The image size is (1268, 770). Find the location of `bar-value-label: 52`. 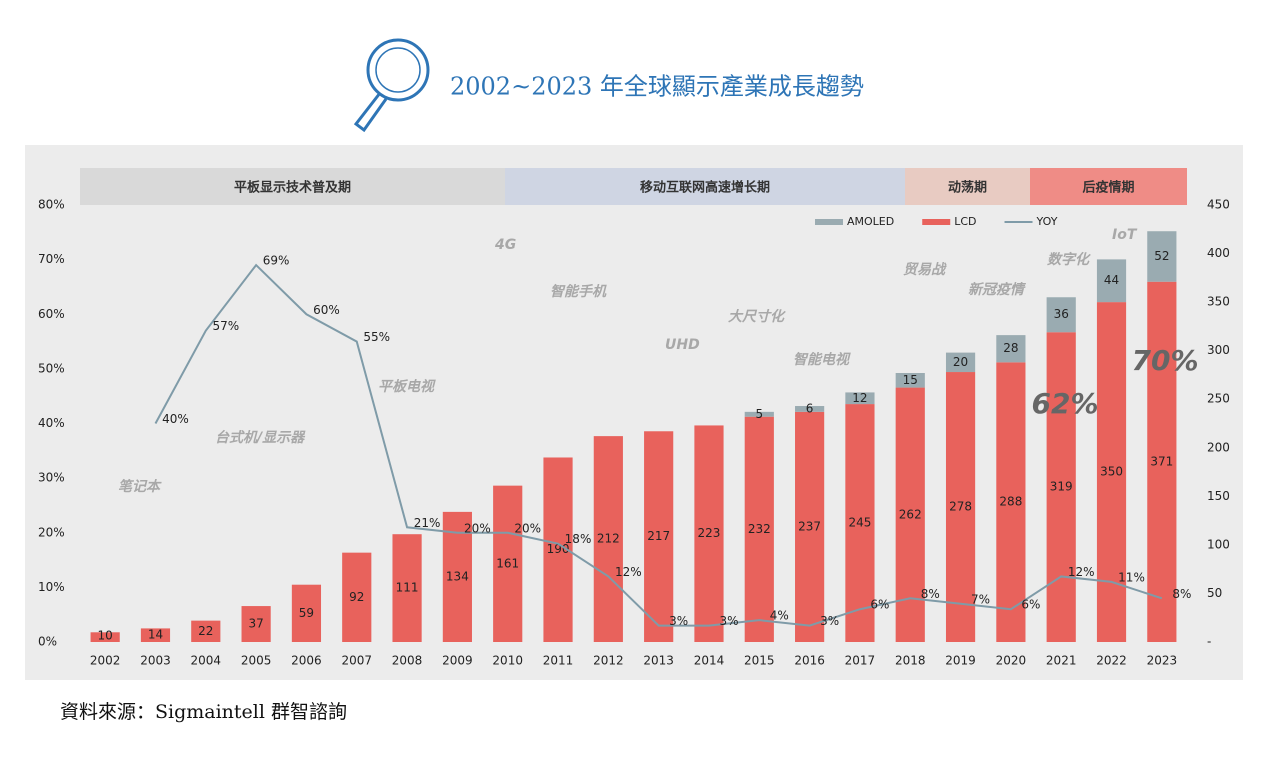

bar-value-label: 52 is located at coordinates (1161, 256).